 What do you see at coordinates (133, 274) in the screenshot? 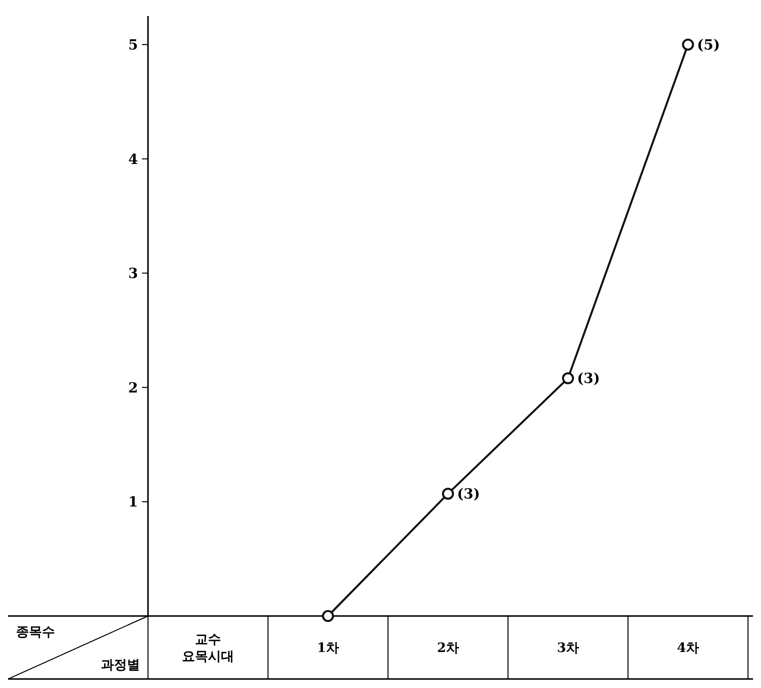
I see `y-tick-label: 3` at bounding box center [133, 274].